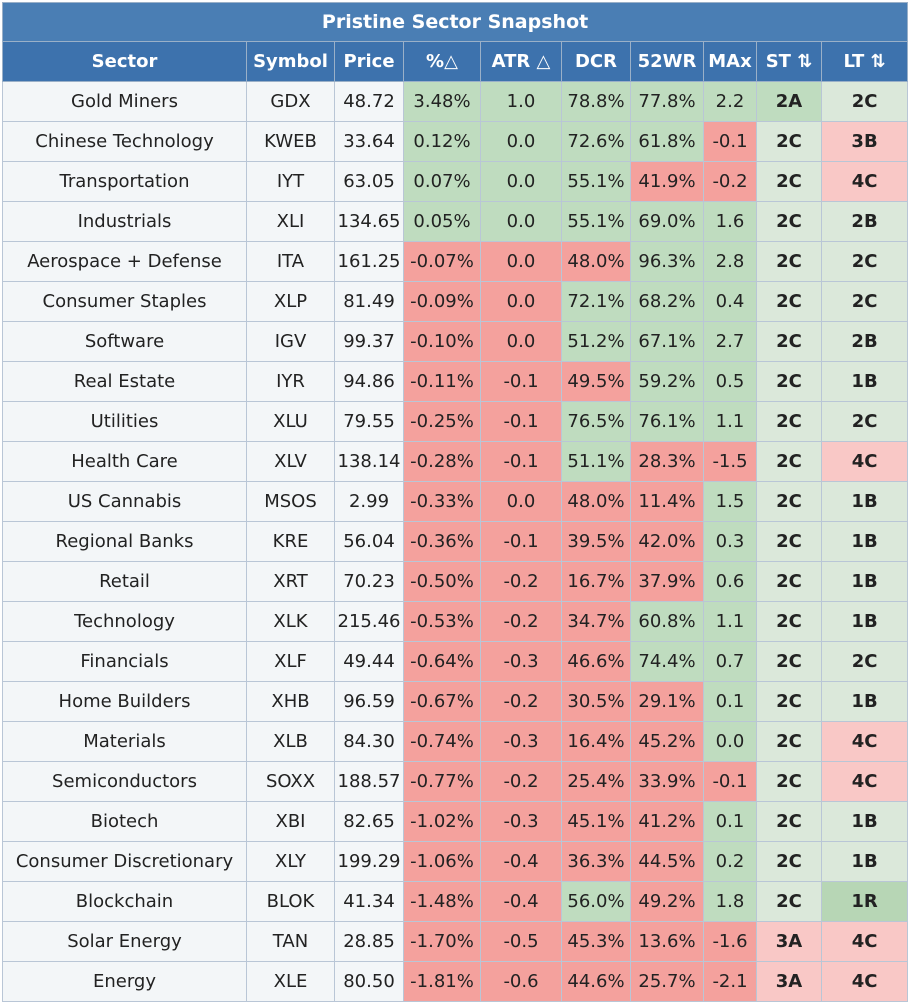 This screenshot has width=909, height=1005. What do you see at coordinates (730, 61) in the screenshot?
I see `header-max: MAx` at bounding box center [730, 61].